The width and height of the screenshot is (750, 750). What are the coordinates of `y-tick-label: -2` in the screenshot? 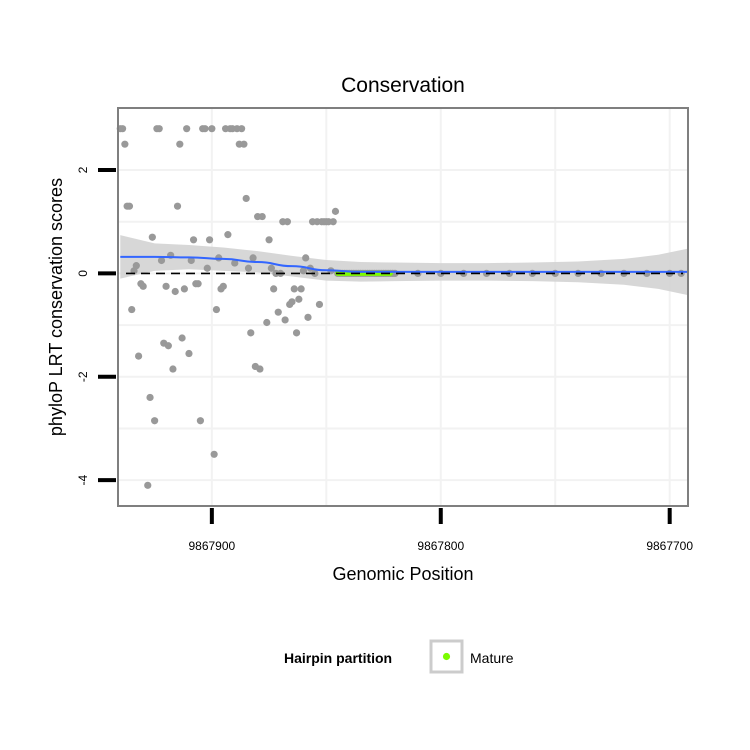 It's located at (83, 376).